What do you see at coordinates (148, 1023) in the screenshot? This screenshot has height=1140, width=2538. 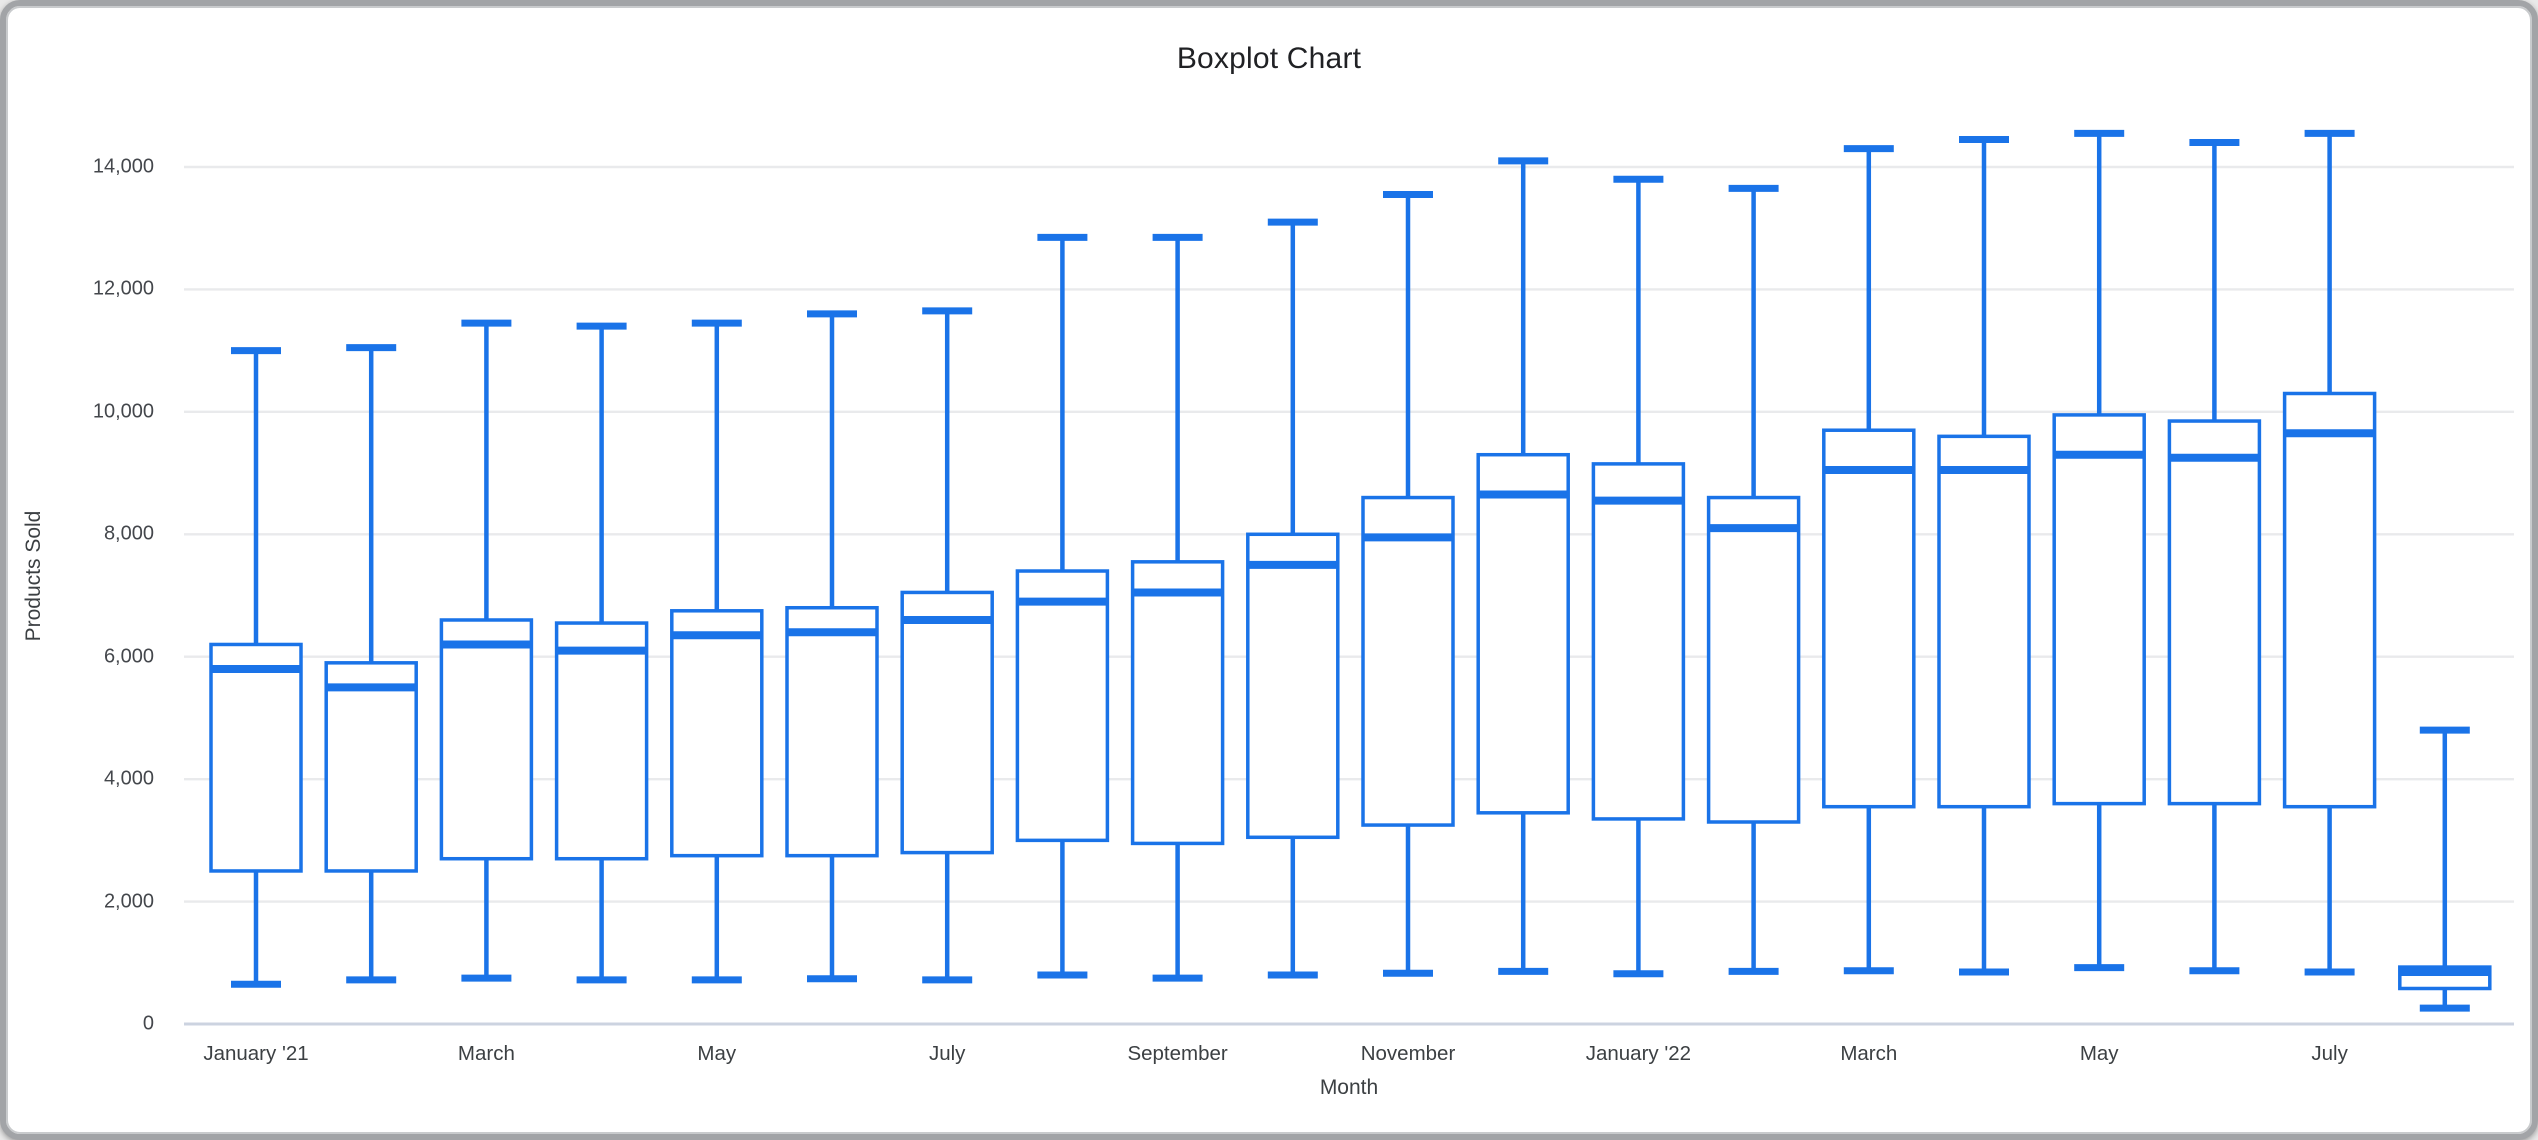 I see `y-tick-label: 0` at bounding box center [148, 1023].